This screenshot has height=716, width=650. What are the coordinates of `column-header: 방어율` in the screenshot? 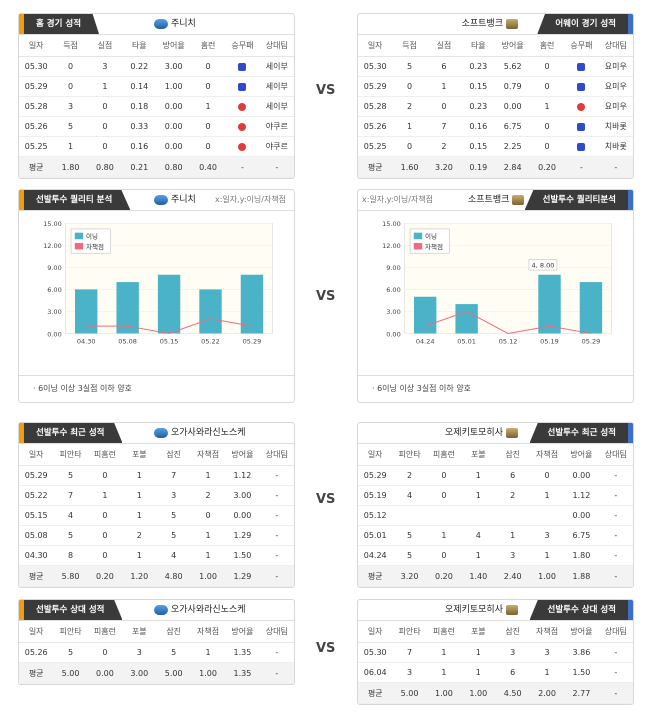 It's located at (581, 455).